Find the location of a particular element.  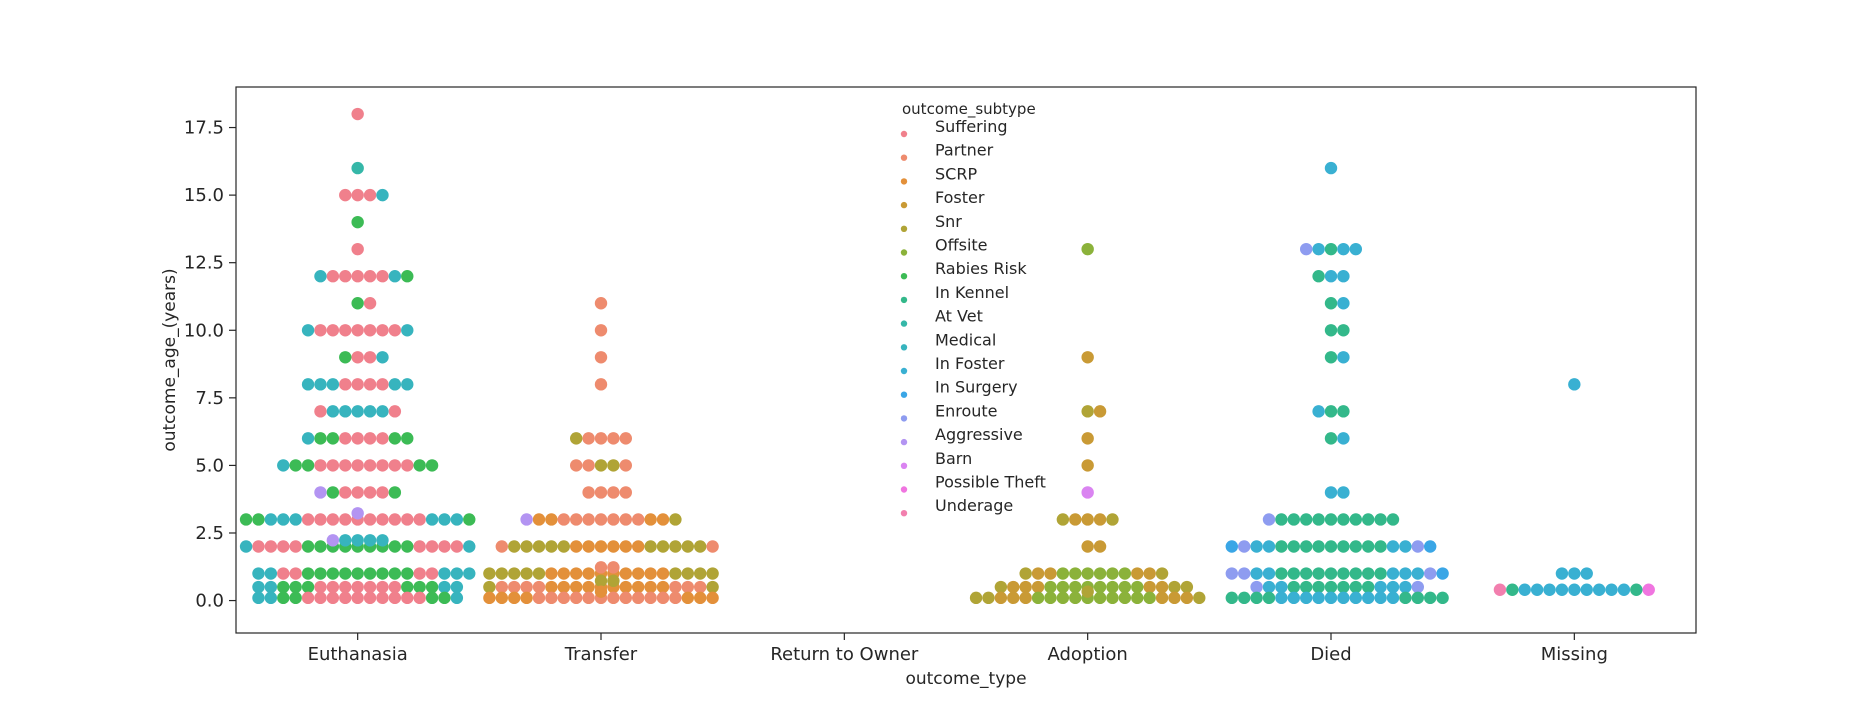

legend-marker-enroute is located at coordinates (904, 418).